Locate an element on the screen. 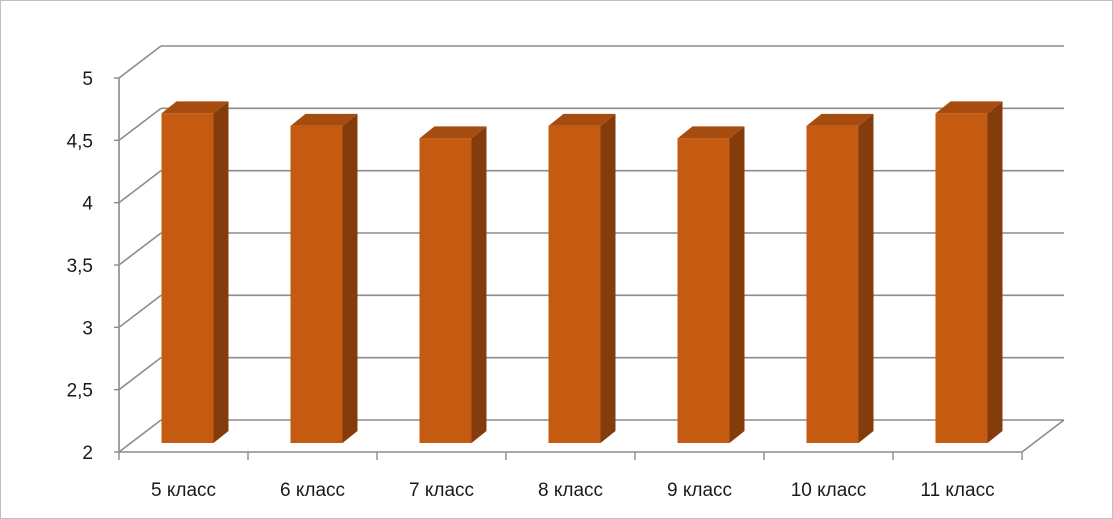 Image resolution: width=1113 pixels, height=519 pixels. x-category-label: 11 класс is located at coordinates (957, 490).